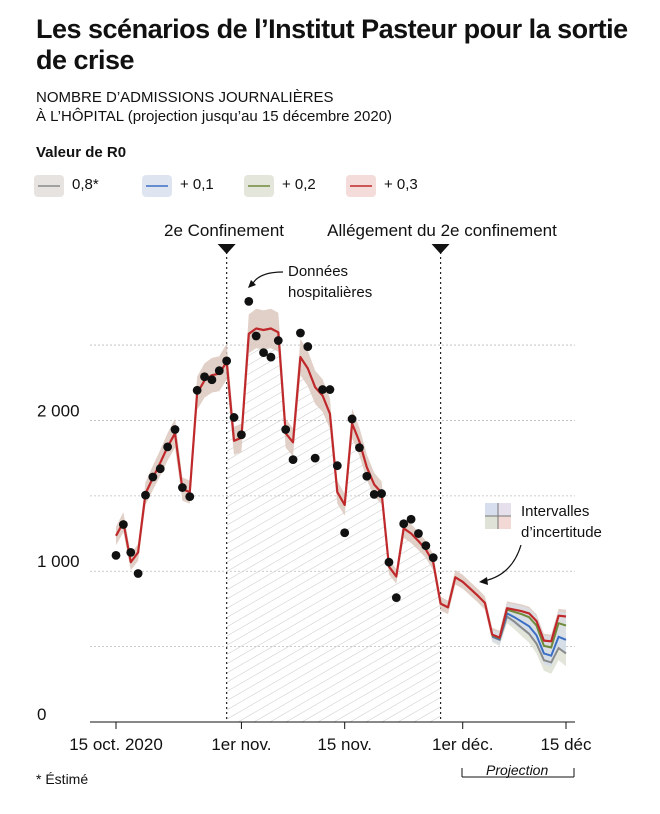 This screenshot has height=814, width=660. I want to click on annotation-donnees-line-2: hospitalières, so click(330, 292).